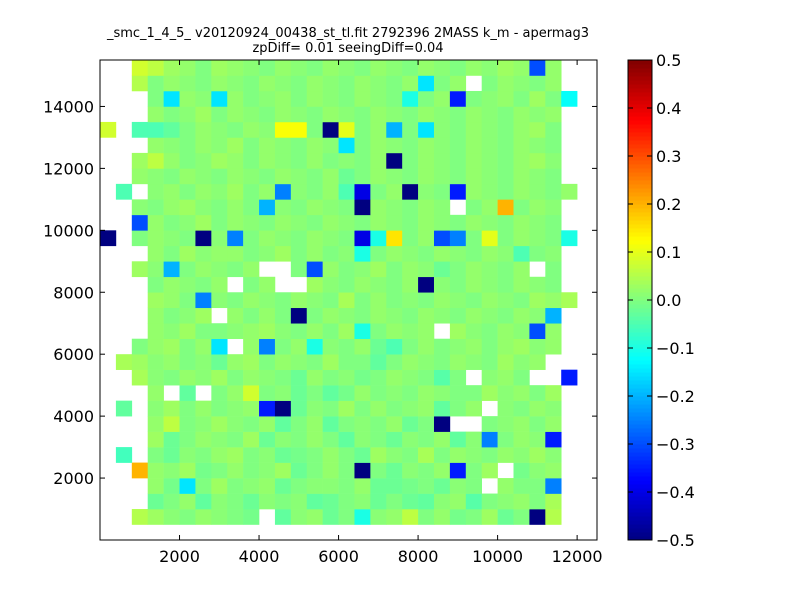  Describe the element at coordinates (668, 252) in the screenshot. I see `colorbar-tick-label: 0.1` at that location.